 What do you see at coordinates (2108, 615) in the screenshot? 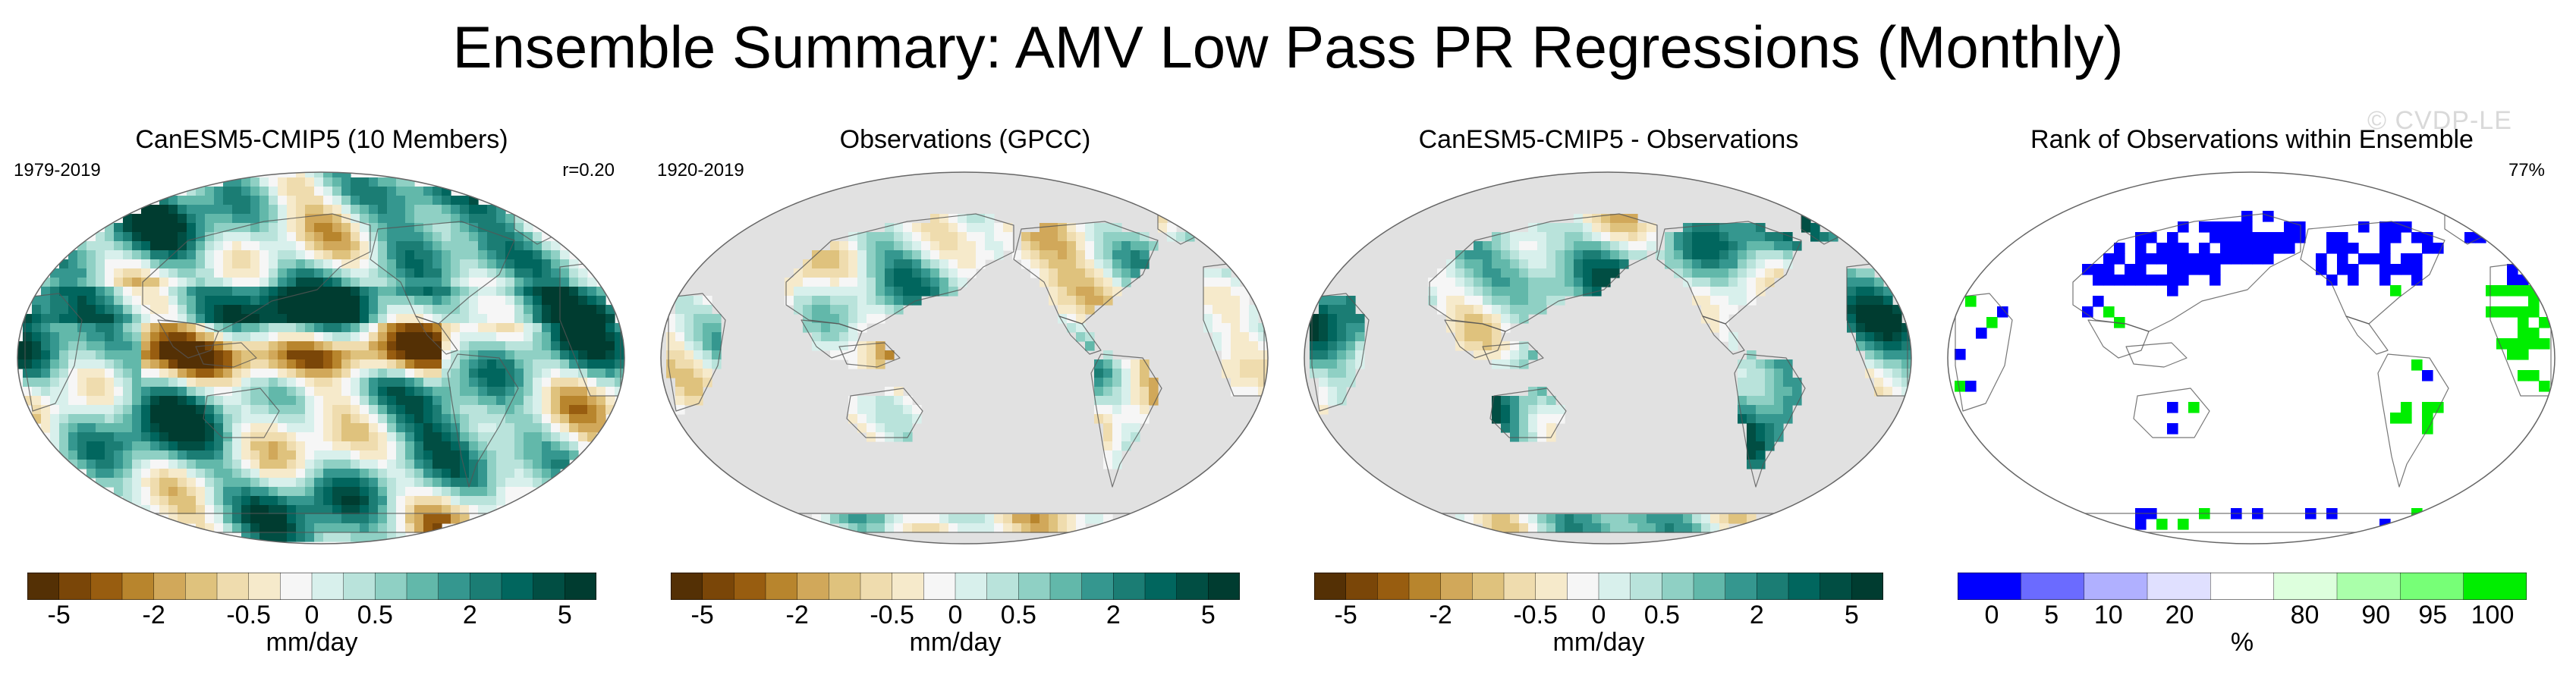
I see `colorbar-tick-label: 10` at bounding box center [2108, 615].